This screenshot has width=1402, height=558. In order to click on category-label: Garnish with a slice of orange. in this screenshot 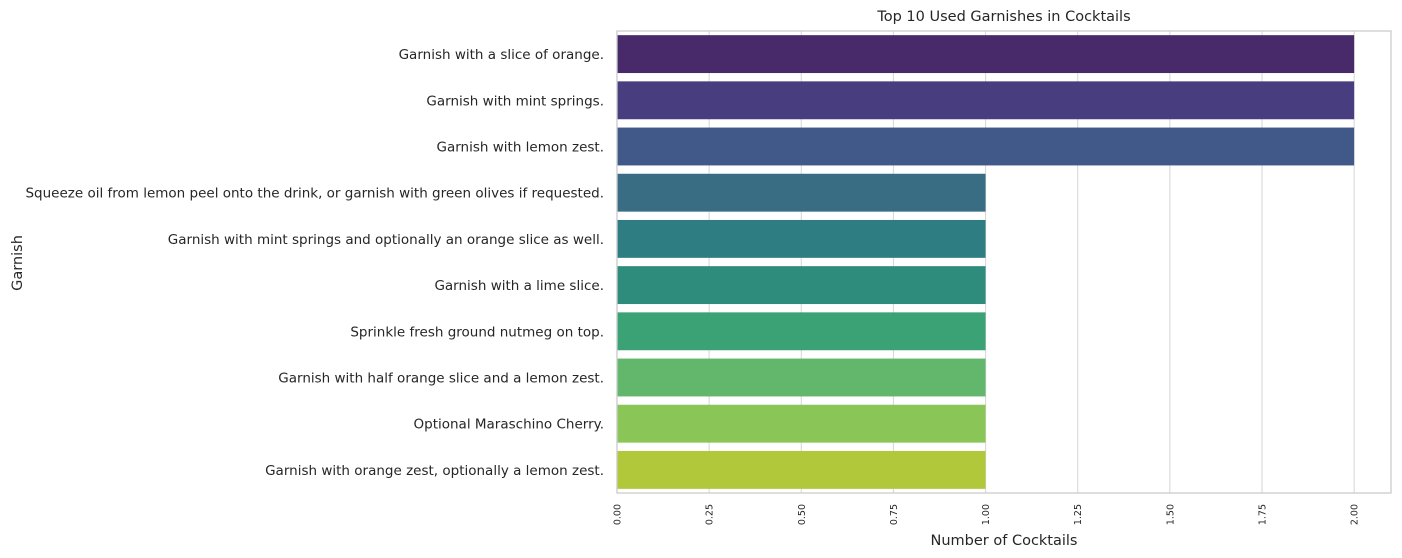, I will do `click(501, 55)`.